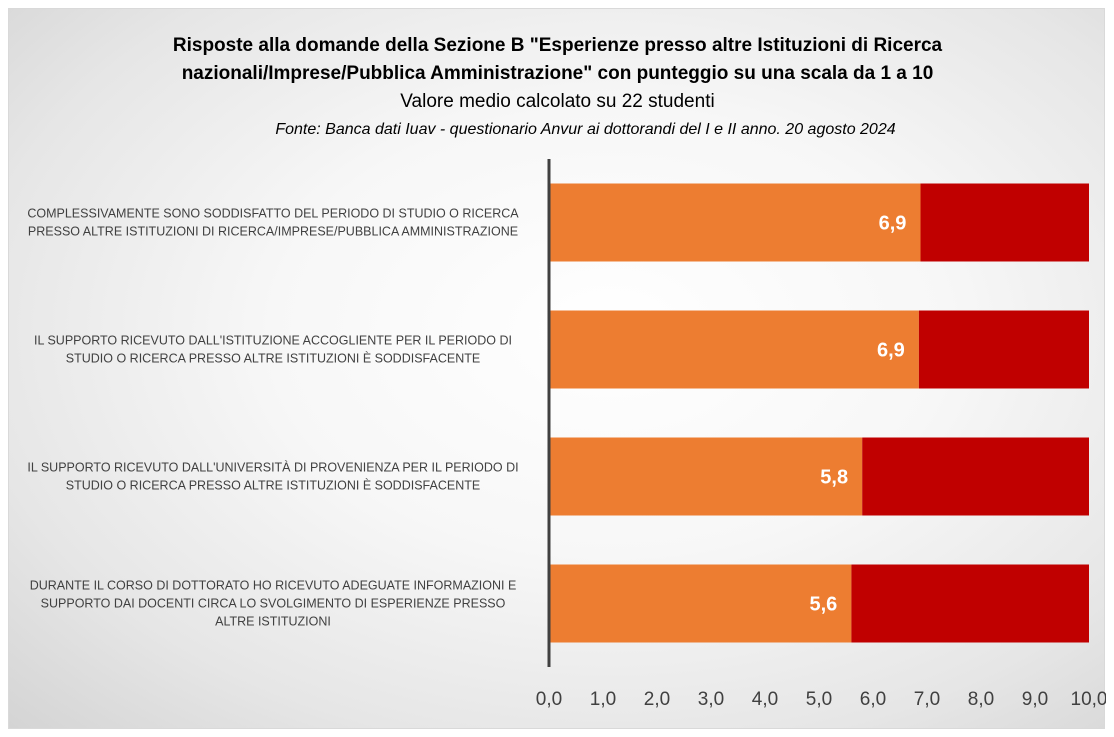 Image resolution: width=1114 pixels, height=737 pixels. What do you see at coordinates (557, 101) in the screenshot?
I see `chart-subtitle: Valore medio calcolato su 22 studenti` at bounding box center [557, 101].